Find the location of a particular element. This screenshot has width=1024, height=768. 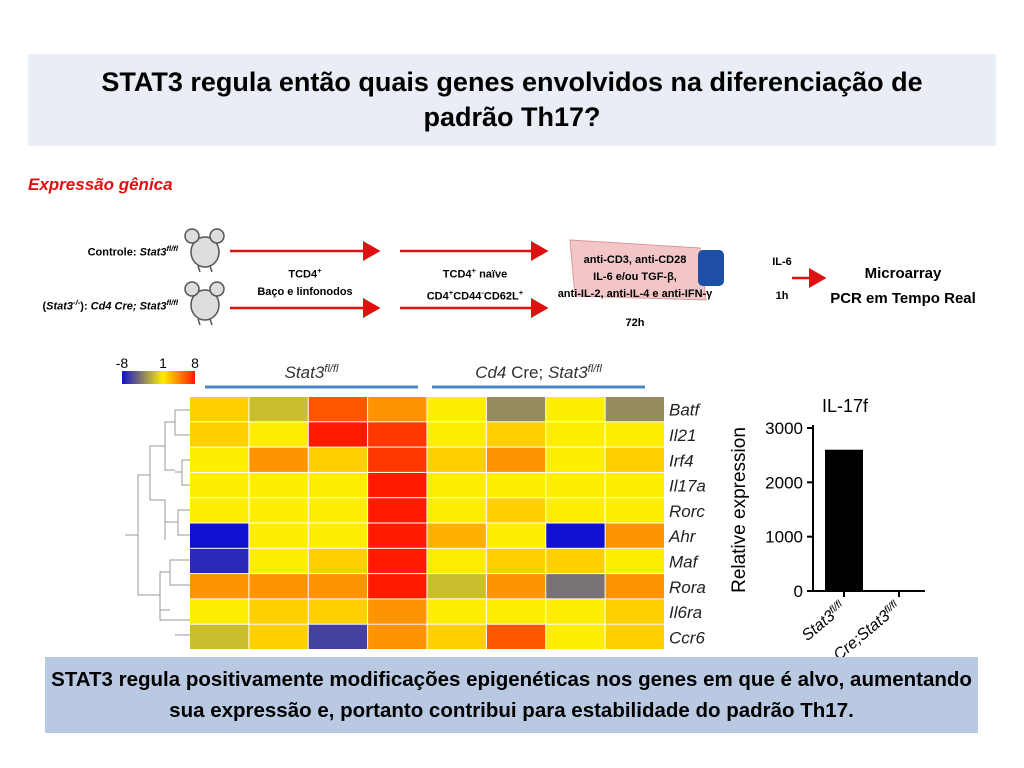

text-part: Controle: is located at coordinates (113, 252).